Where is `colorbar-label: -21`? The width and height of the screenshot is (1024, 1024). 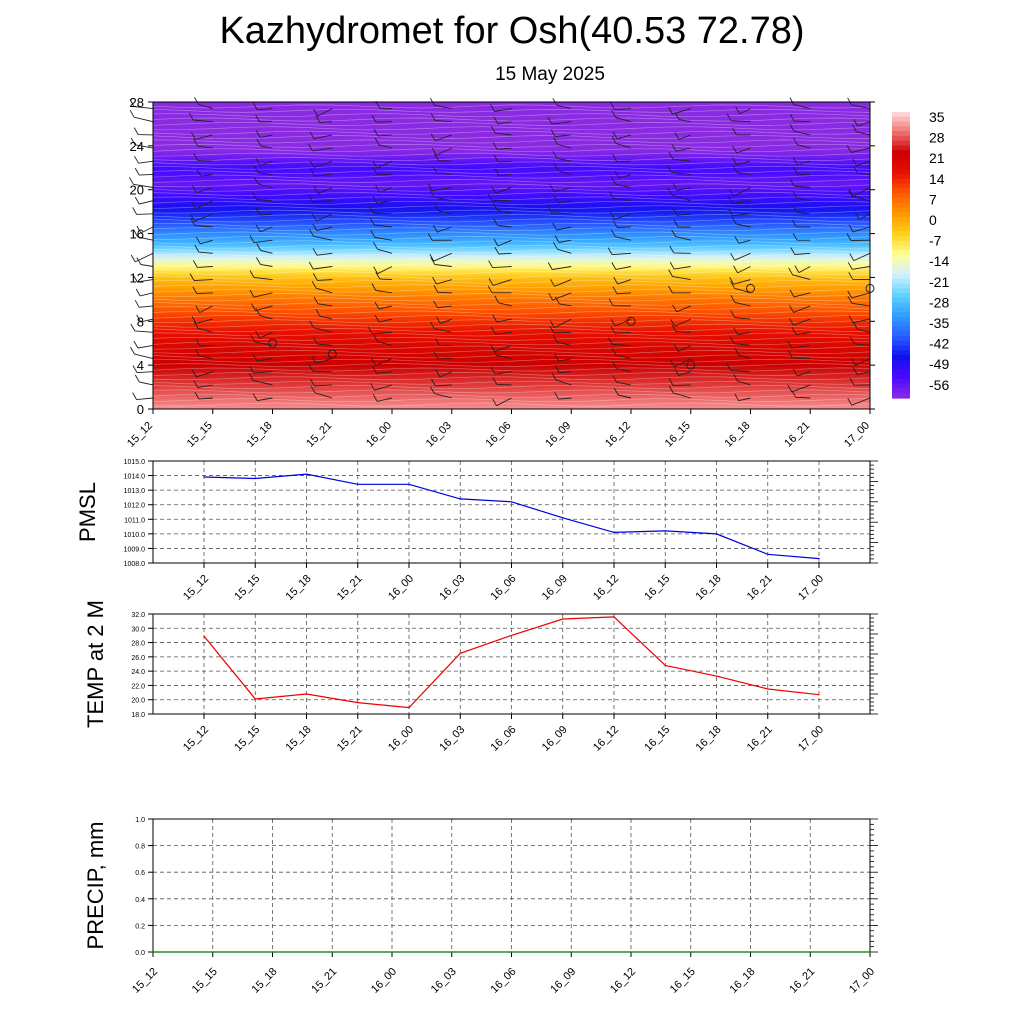 colorbar-label: -21 is located at coordinates (939, 282).